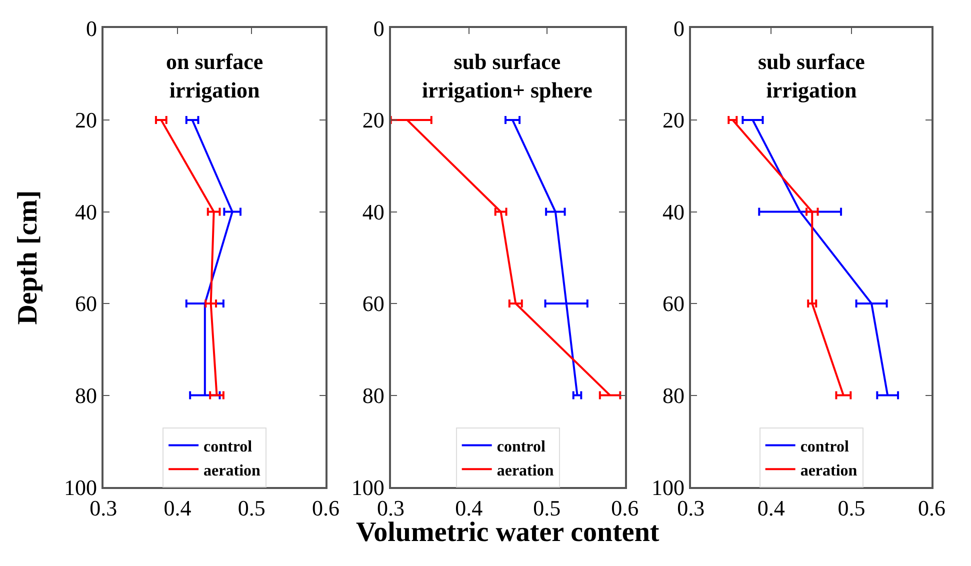  What do you see at coordinates (812, 76) in the screenshot?
I see `text: sub surface irrigation` at bounding box center [812, 76].